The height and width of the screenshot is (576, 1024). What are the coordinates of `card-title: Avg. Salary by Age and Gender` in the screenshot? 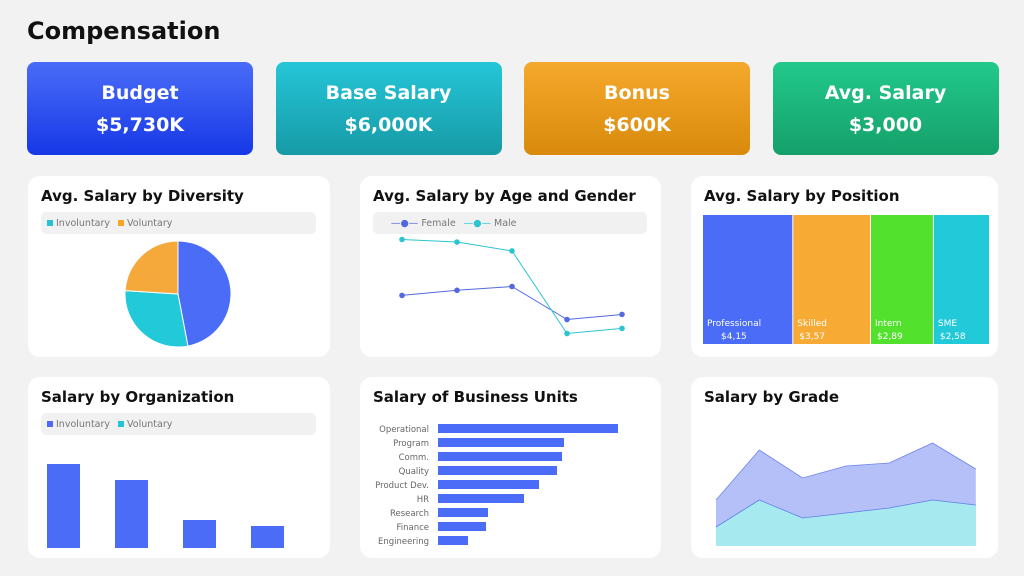 It's located at (504, 196).